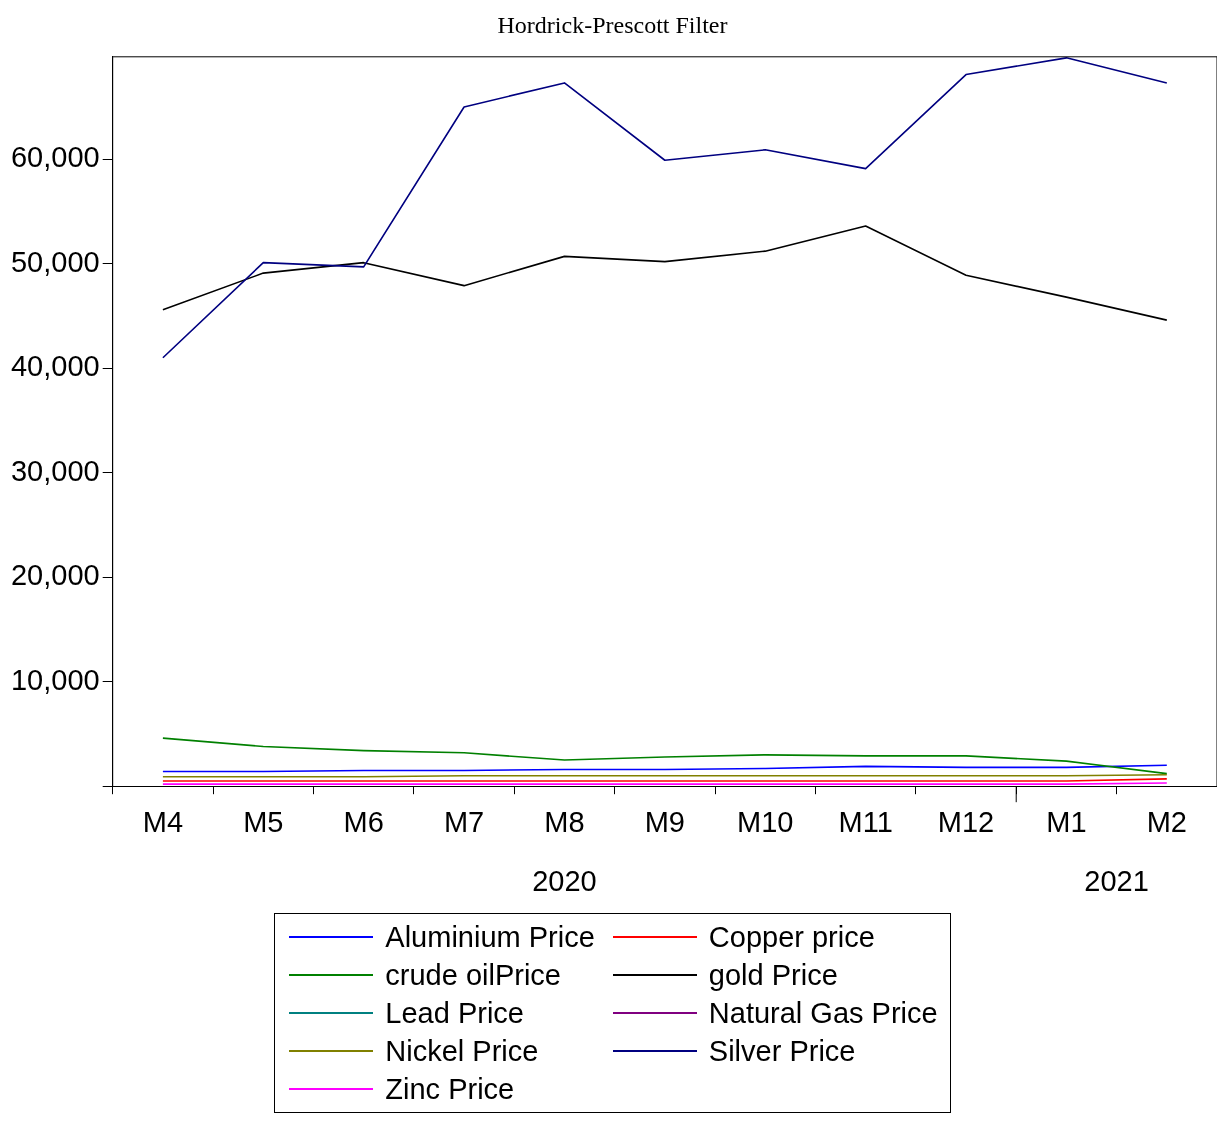 The height and width of the screenshot is (1133, 1225). Describe the element at coordinates (1116, 881) in the screenshot. I see `text: 2021` at that location.